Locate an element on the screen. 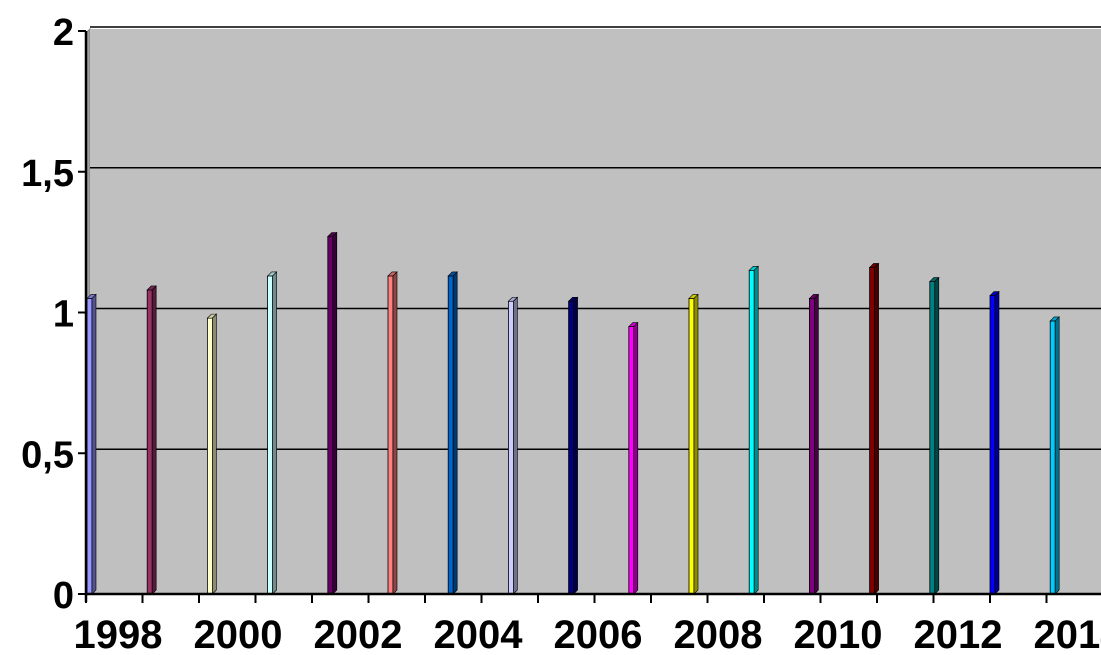 This screenshot has width=1101, height=655. y-tick-label: 2 is located at coordinates (63, 33).